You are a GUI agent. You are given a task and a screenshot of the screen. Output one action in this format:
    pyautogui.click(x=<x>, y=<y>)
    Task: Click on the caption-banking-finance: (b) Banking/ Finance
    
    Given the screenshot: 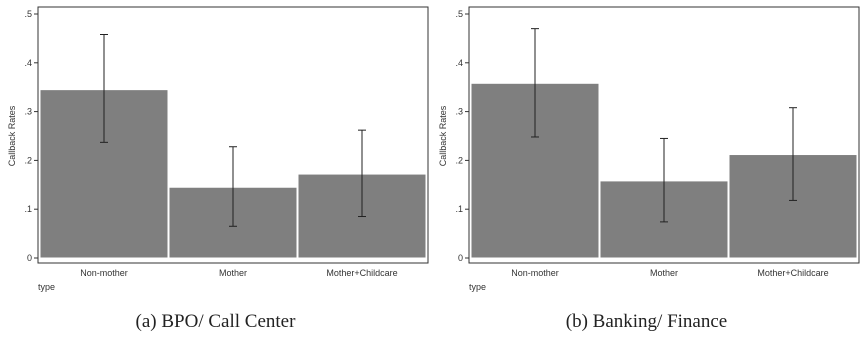 What is the action you would take?
    pyautogui.click(x=646, y=321)
    